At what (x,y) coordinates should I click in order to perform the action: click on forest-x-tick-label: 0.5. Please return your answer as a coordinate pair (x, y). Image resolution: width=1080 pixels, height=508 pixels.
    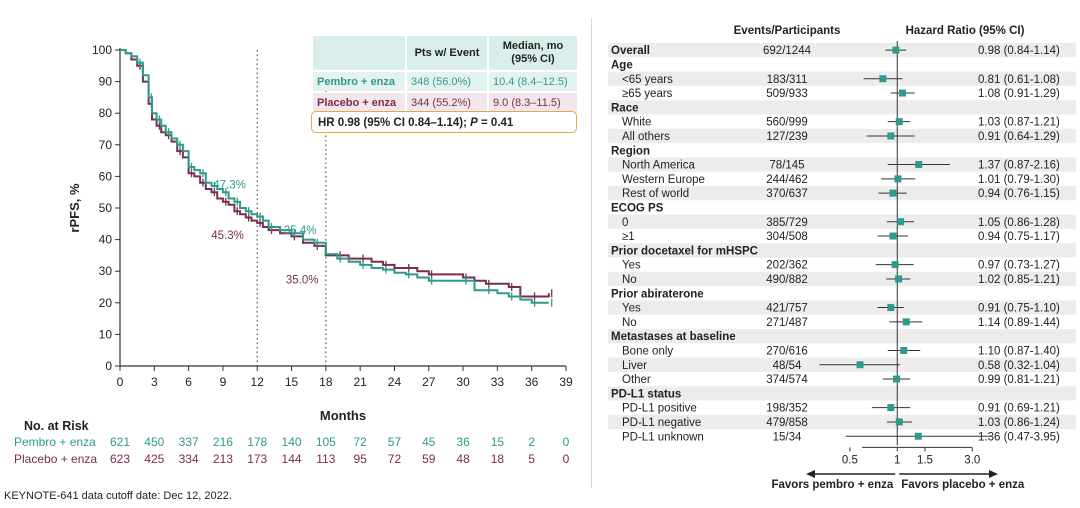
    Looking at the image, I should click on (850, 460).